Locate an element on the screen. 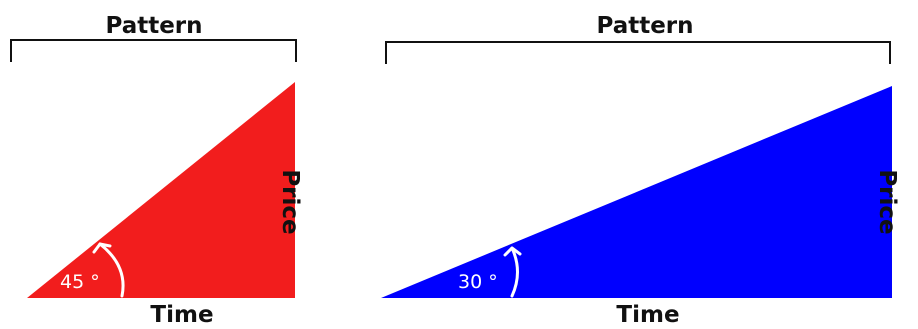  left-angle-arrowhead is located at coordinates (102, 248).